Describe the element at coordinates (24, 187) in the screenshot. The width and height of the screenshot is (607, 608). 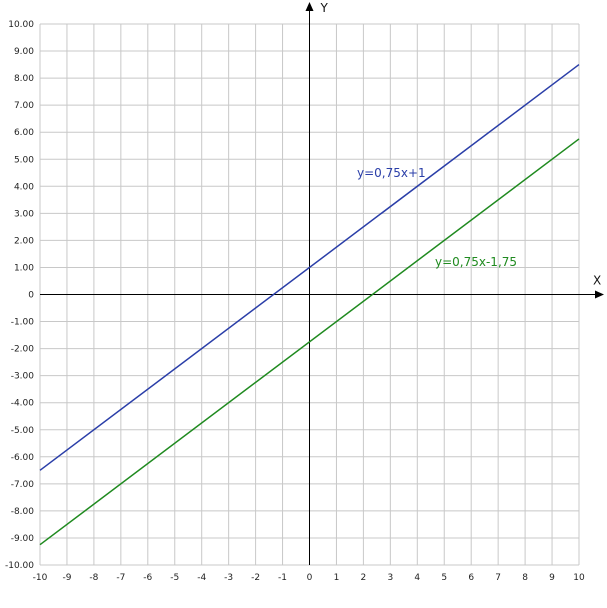
I see `y-tick-label: 4.00` at that location.